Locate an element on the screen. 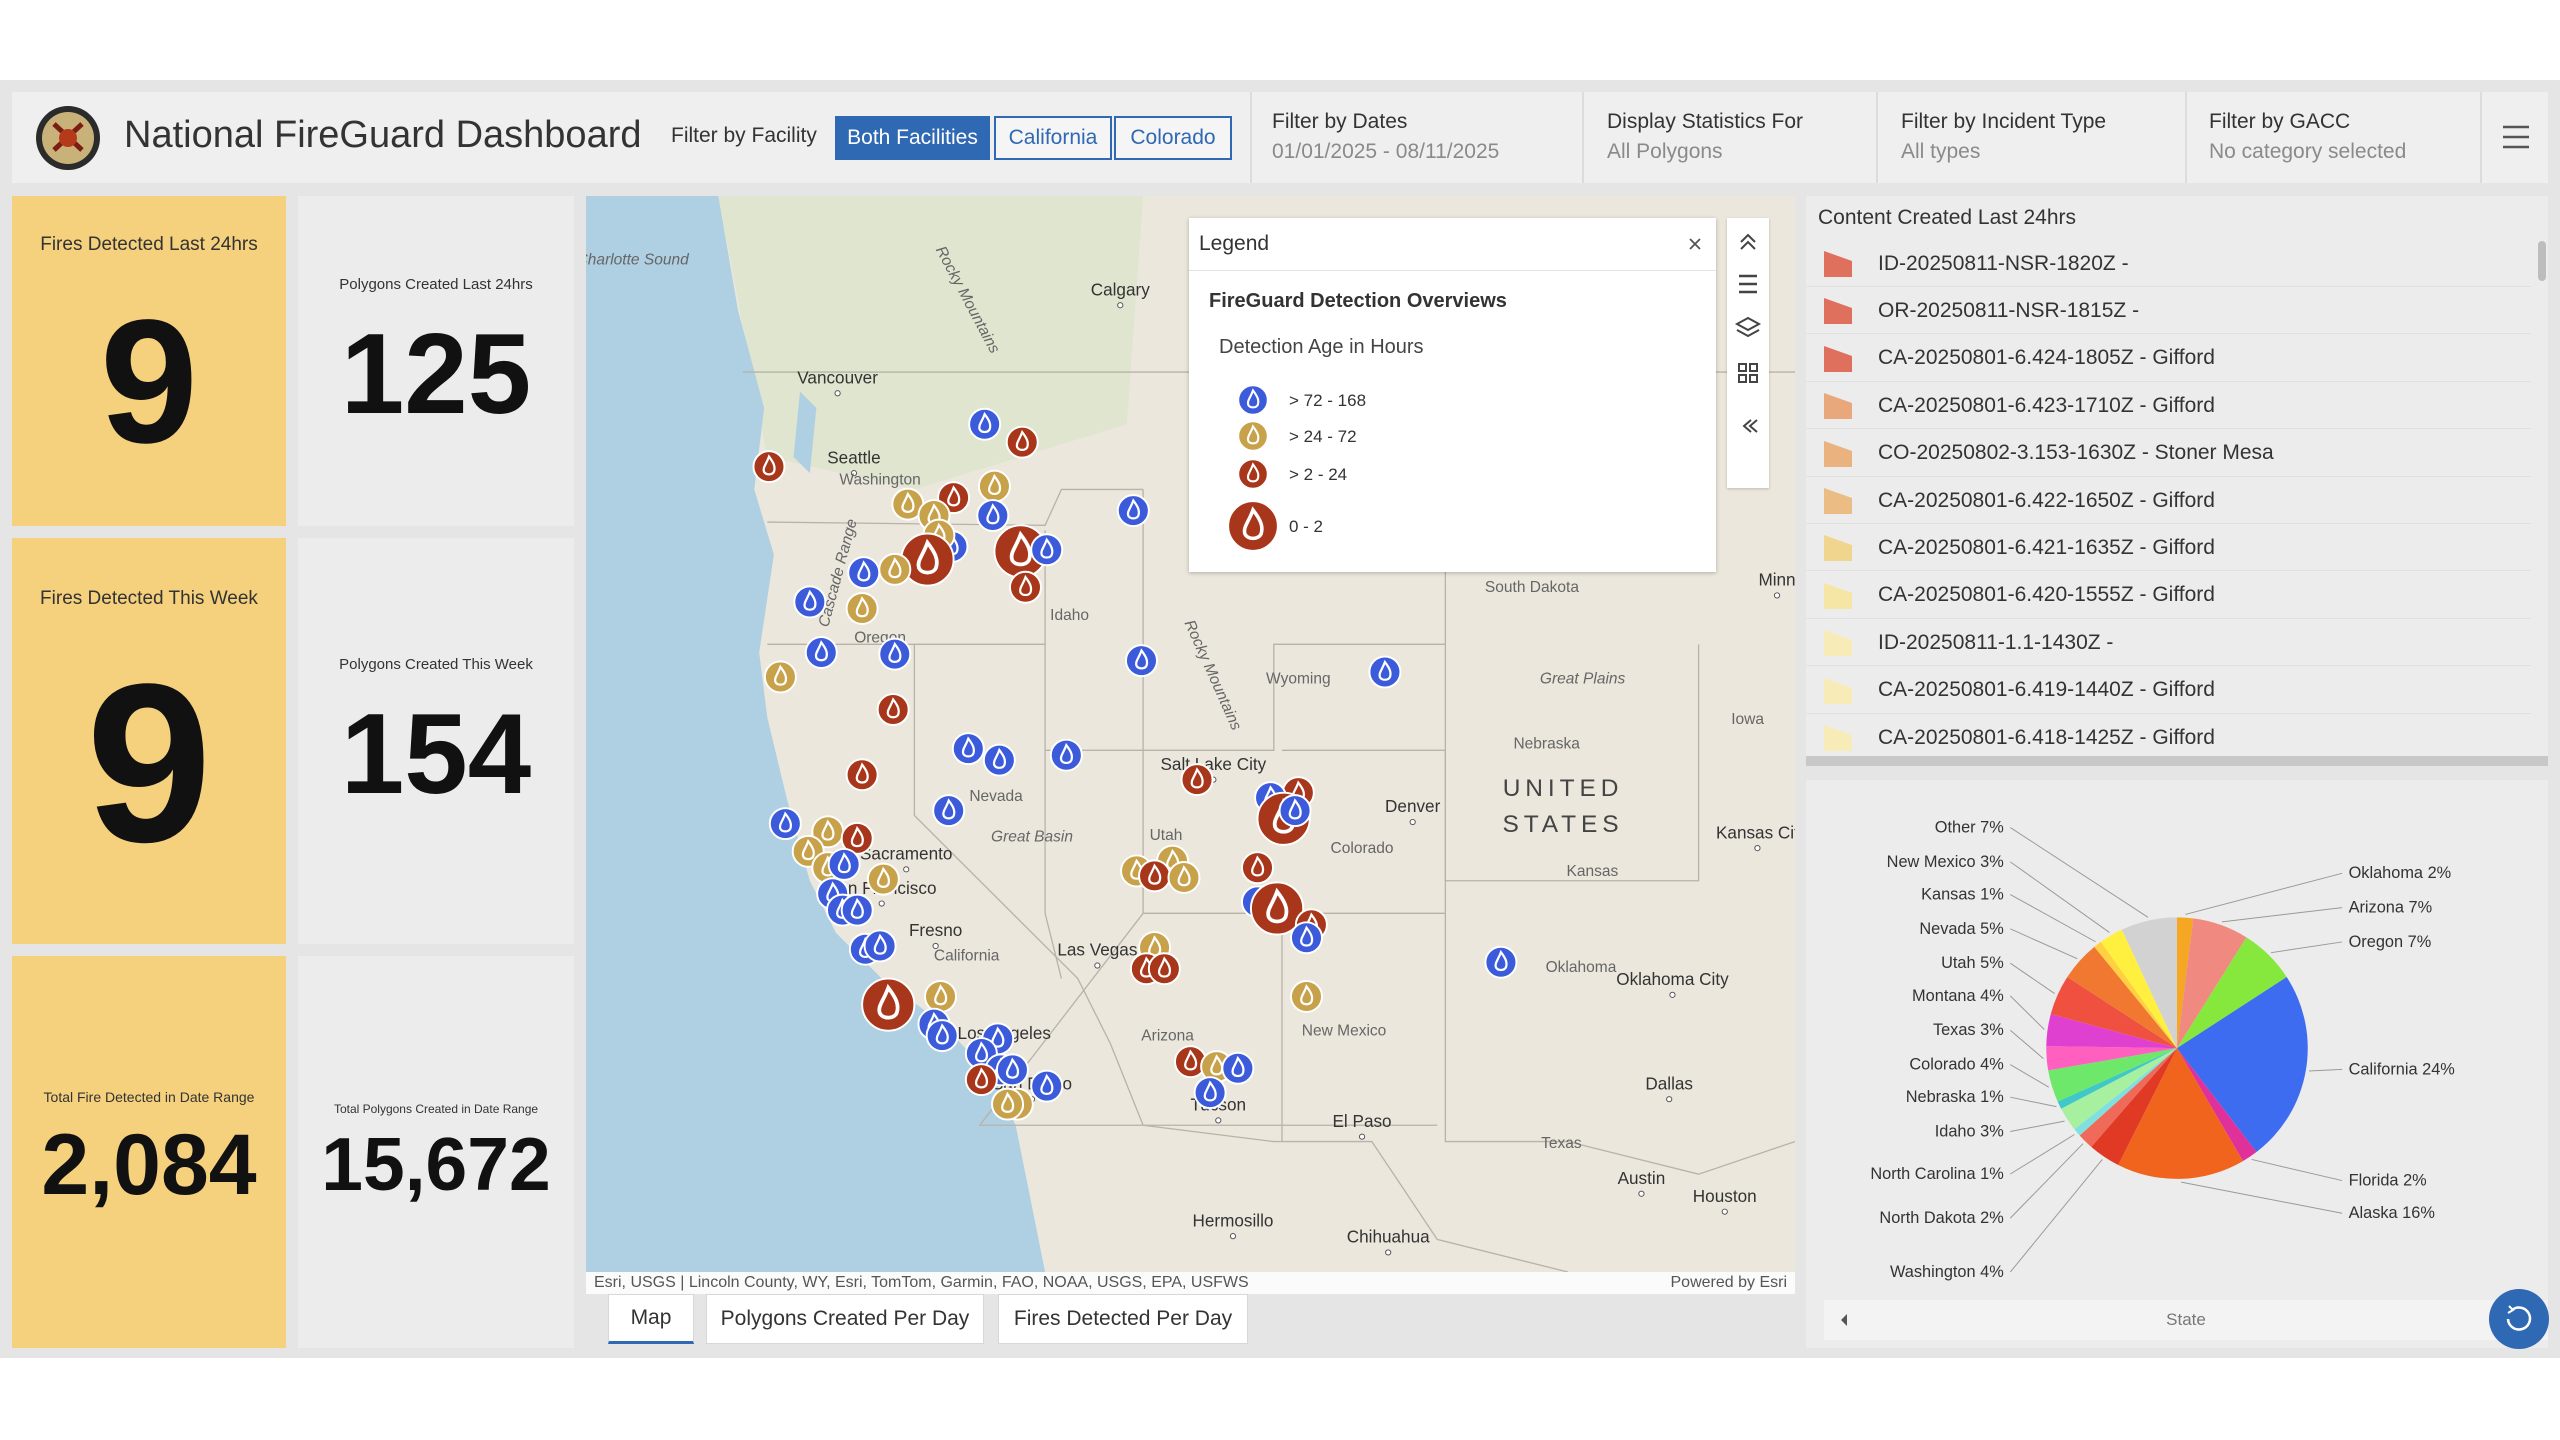 Image resolution: width=2560 pixels, height=1440 pixels. list-row: CA-20250801-6.421-1635Z - Gifford is located at coordinates (2168, 548).